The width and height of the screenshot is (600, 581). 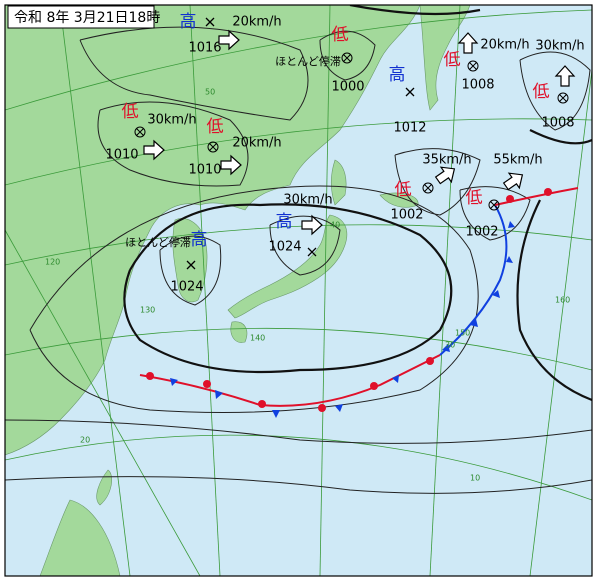 I want to click on pressure-system: 低 1002 55km/h, so click(x=503, y=196).